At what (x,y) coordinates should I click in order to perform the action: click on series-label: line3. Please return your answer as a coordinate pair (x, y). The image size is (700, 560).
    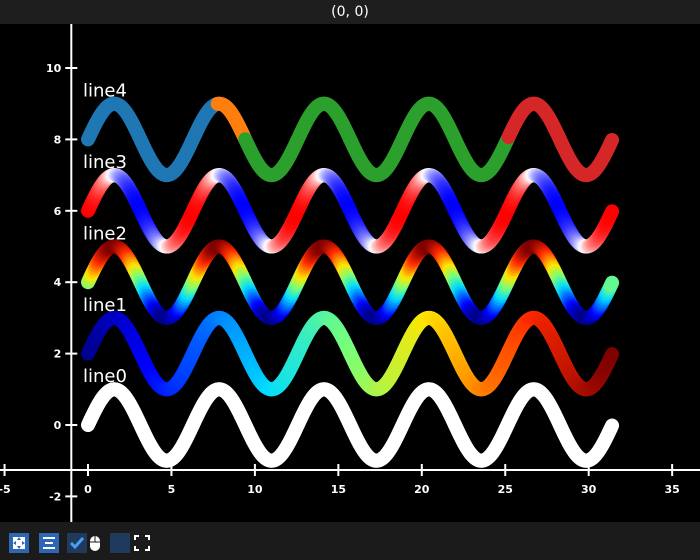
    Looking at the image, I should click on (105, 162).